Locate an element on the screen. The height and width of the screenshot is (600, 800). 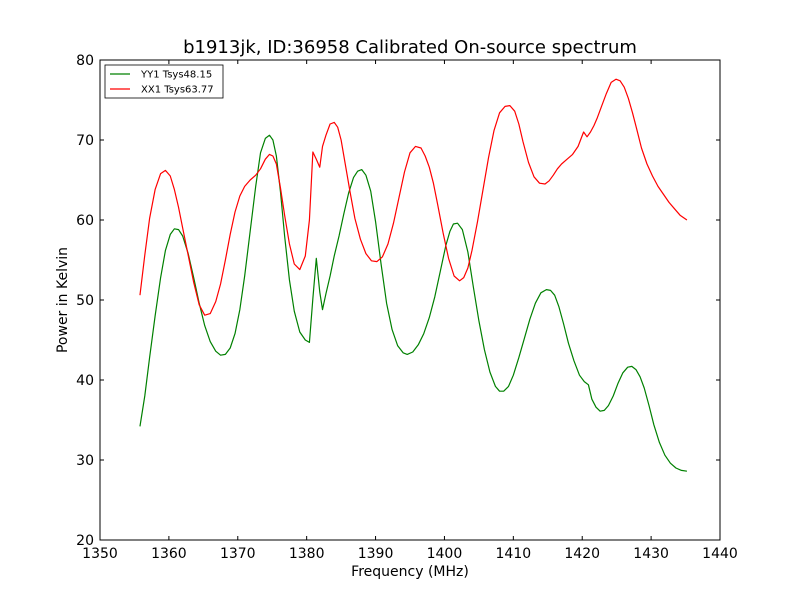
y-tick-label-1: 30 is located at coordinates (85, 461).